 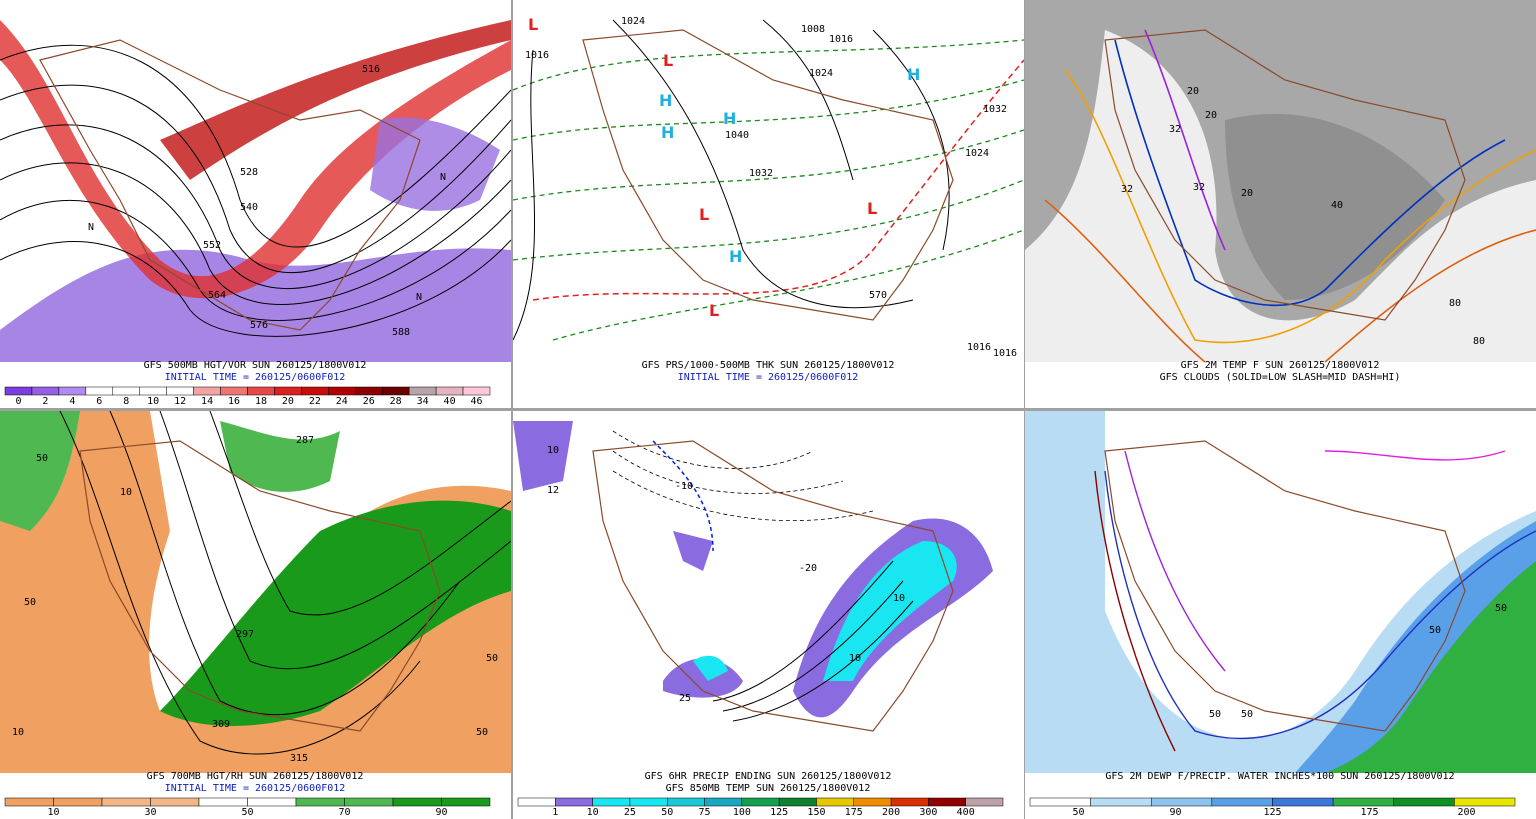 What do you see at coordinates (813, 29) in the screenshot?
I see `isobar-label: 1008` at bounding box center [813, 29].